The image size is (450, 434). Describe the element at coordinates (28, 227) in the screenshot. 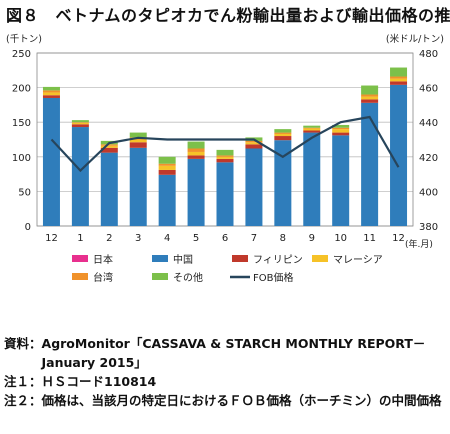

I see `y-tick-label: 0` at that location.